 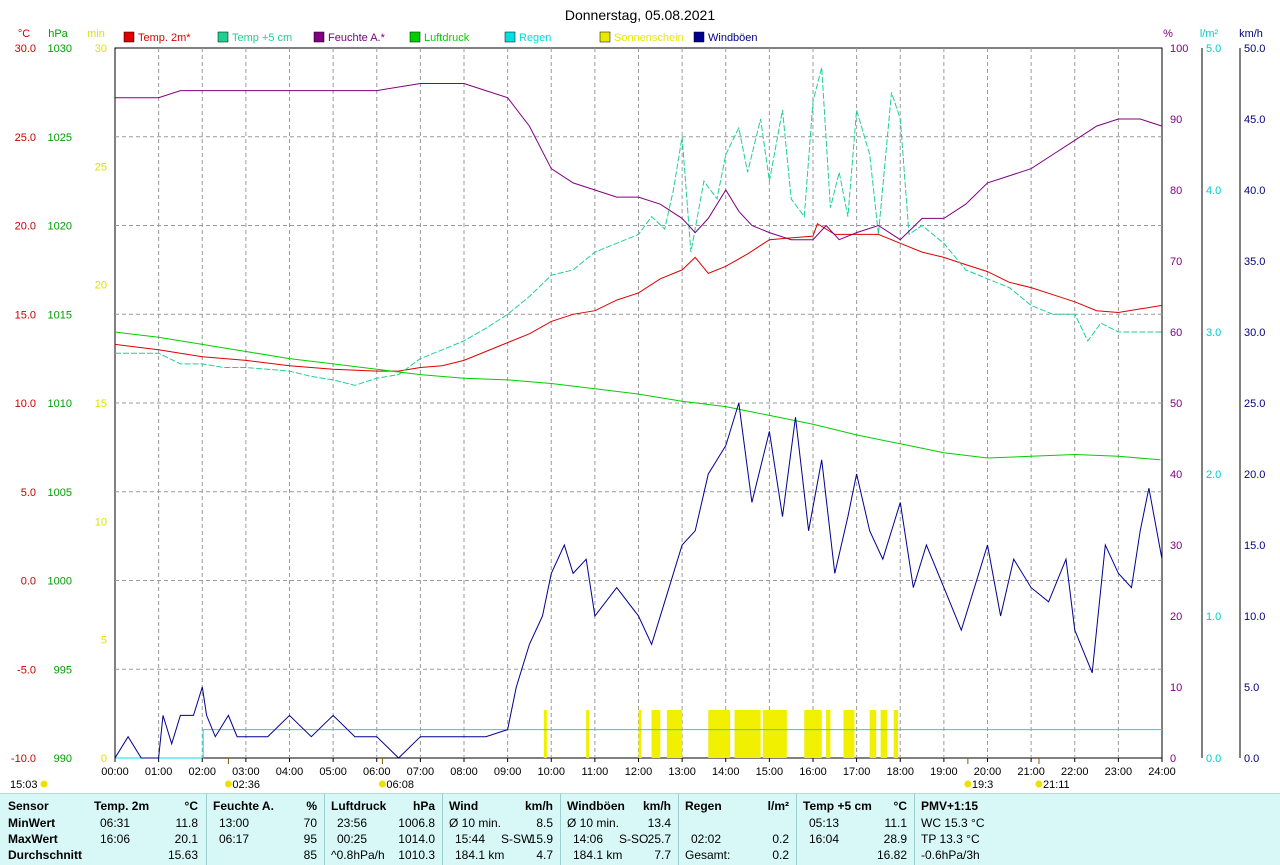 I want to click on x-tick-label: 09:00, so click(x=508, y=772).